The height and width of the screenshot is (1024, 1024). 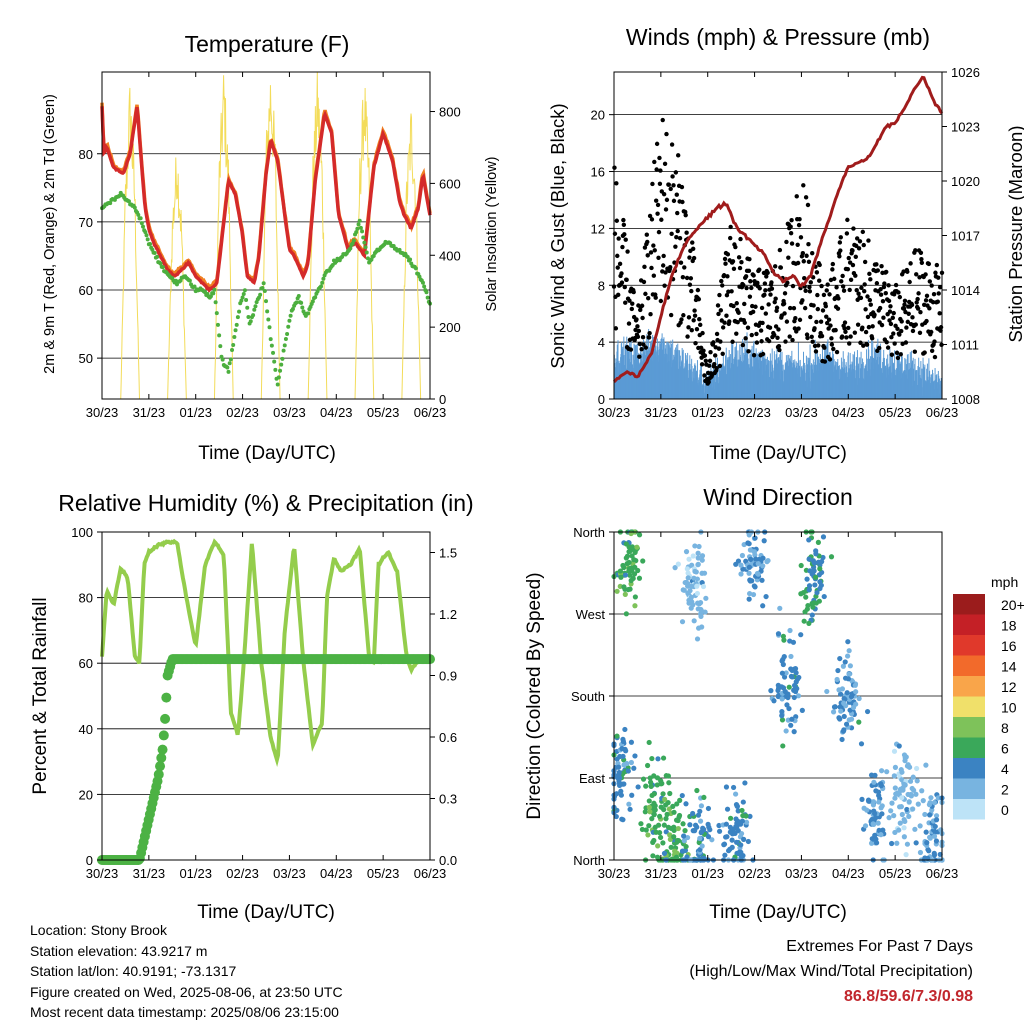 What do you see at coordinates (267, 44) in the screenshot?
I see `temperature-title: Temperature (F)` at bounding box center [267, 44].